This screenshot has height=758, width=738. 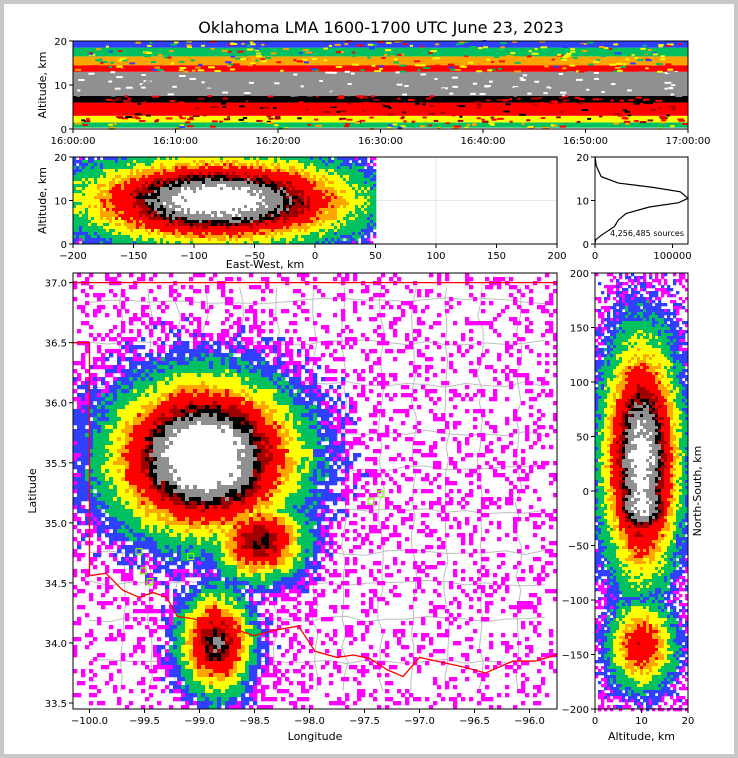 I want to click on x-tick-label: 50, so click(x=375, y=256).